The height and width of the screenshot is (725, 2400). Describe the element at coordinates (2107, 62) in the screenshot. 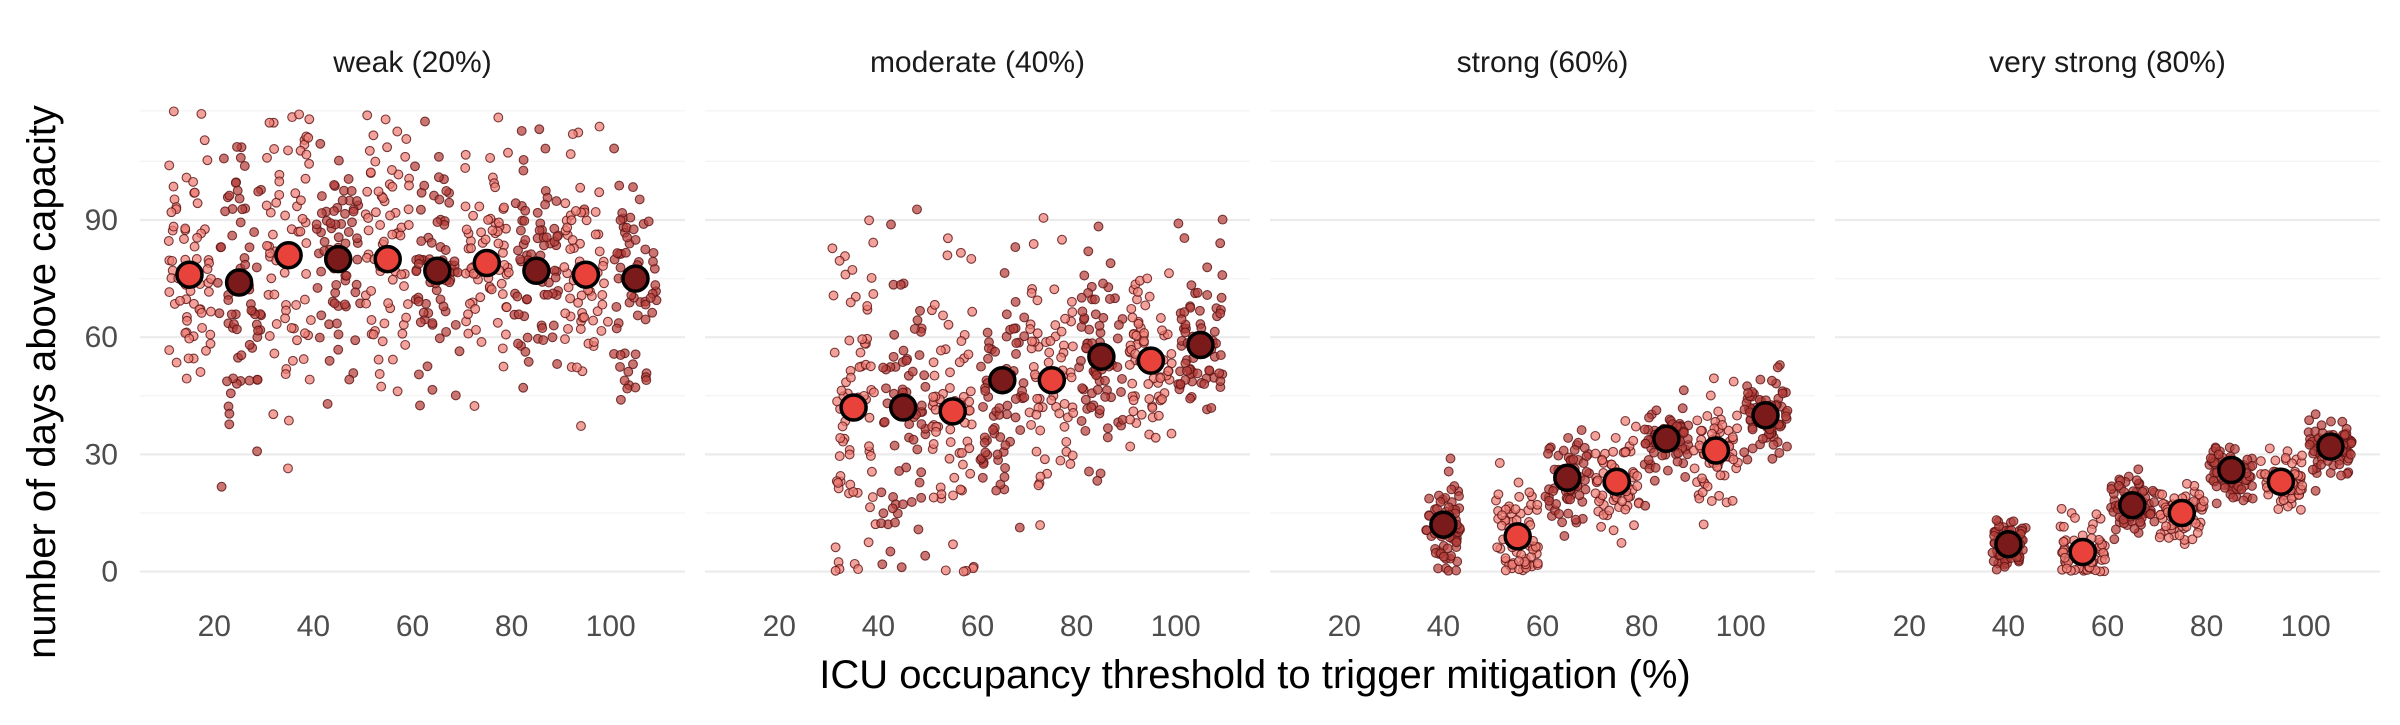

I see `panel-title: very strong (80%)` at that location.